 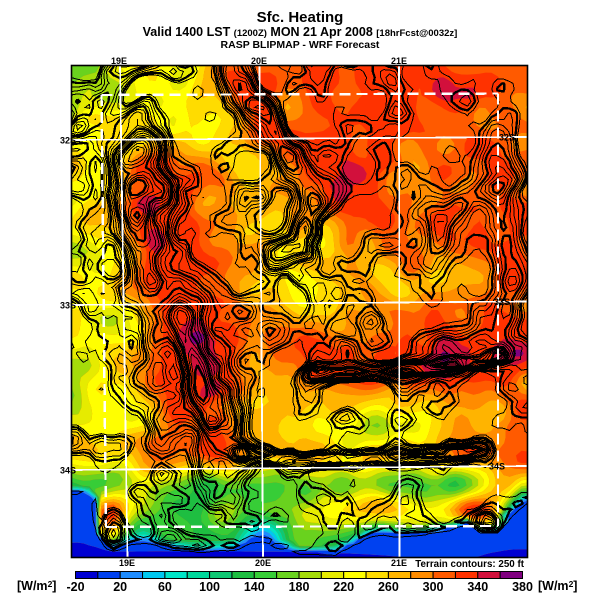 What do you see at coordinates (469, 564) in the screenshot?
I see `svg-text: Terrain contours: 250 ft` at bounding box center [469, 564].